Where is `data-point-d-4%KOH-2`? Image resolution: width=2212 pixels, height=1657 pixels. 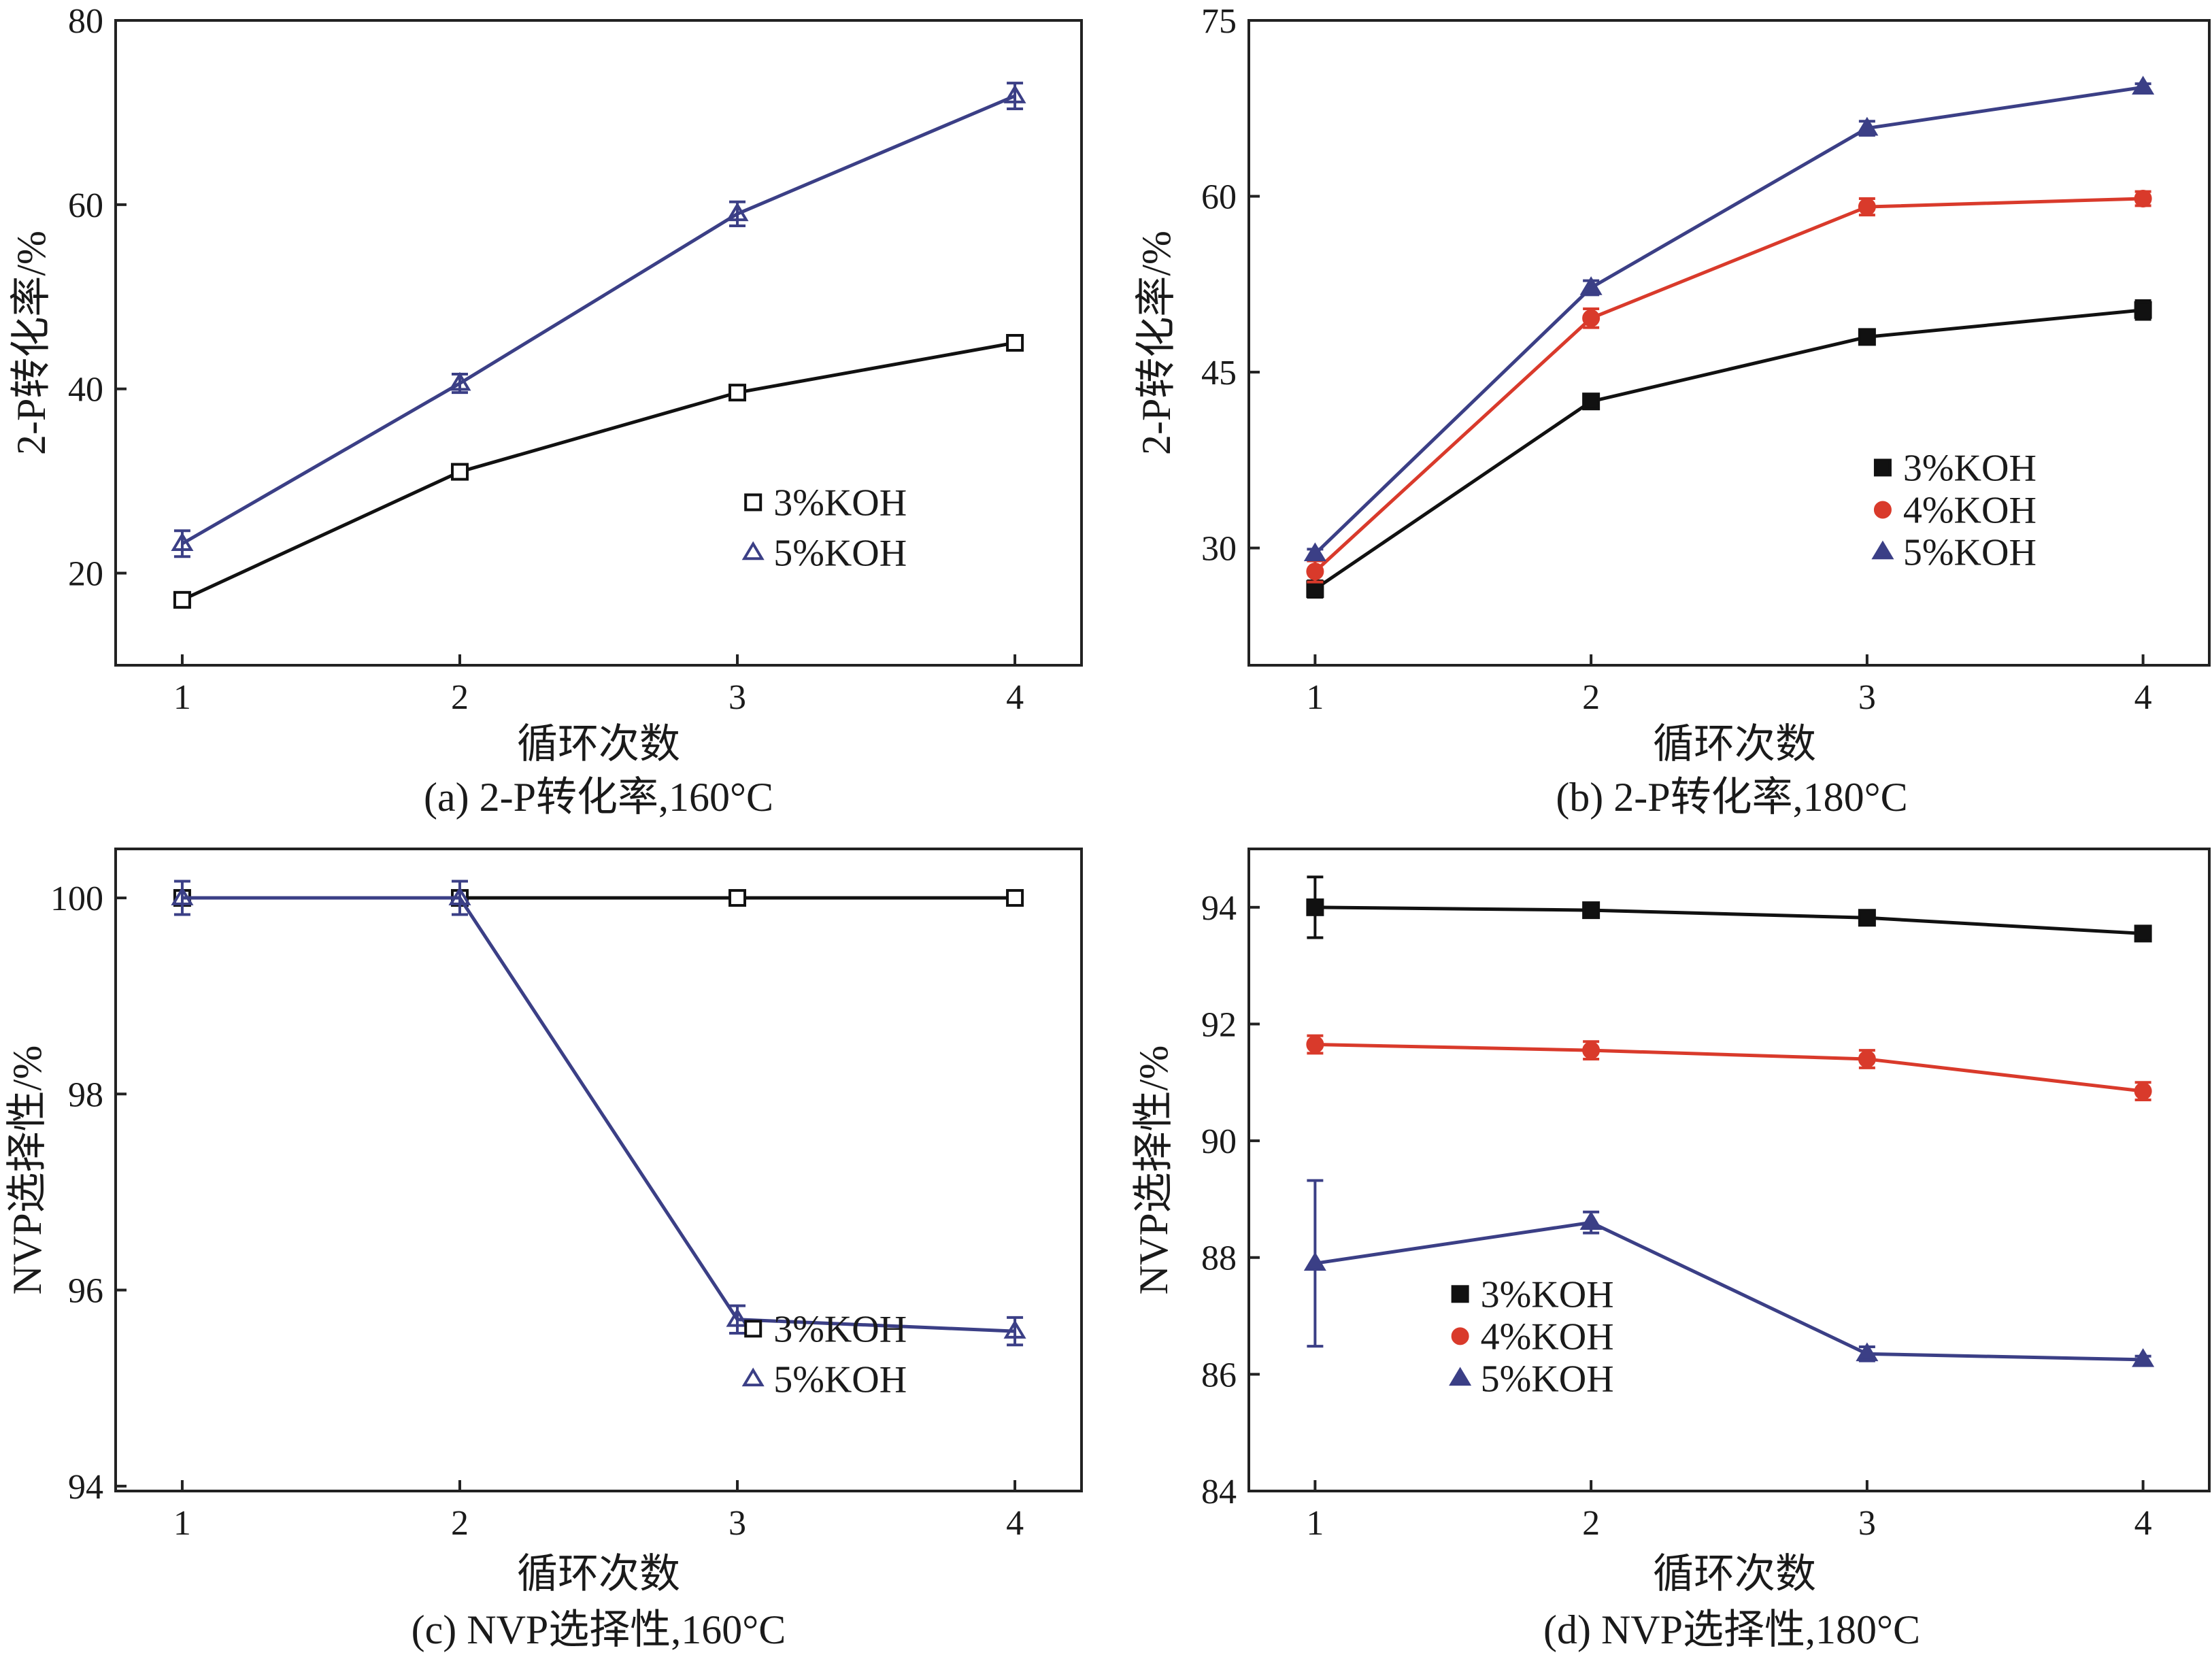
data-point-d-4%KOH-2 is located at coordinates (1591, 1050).